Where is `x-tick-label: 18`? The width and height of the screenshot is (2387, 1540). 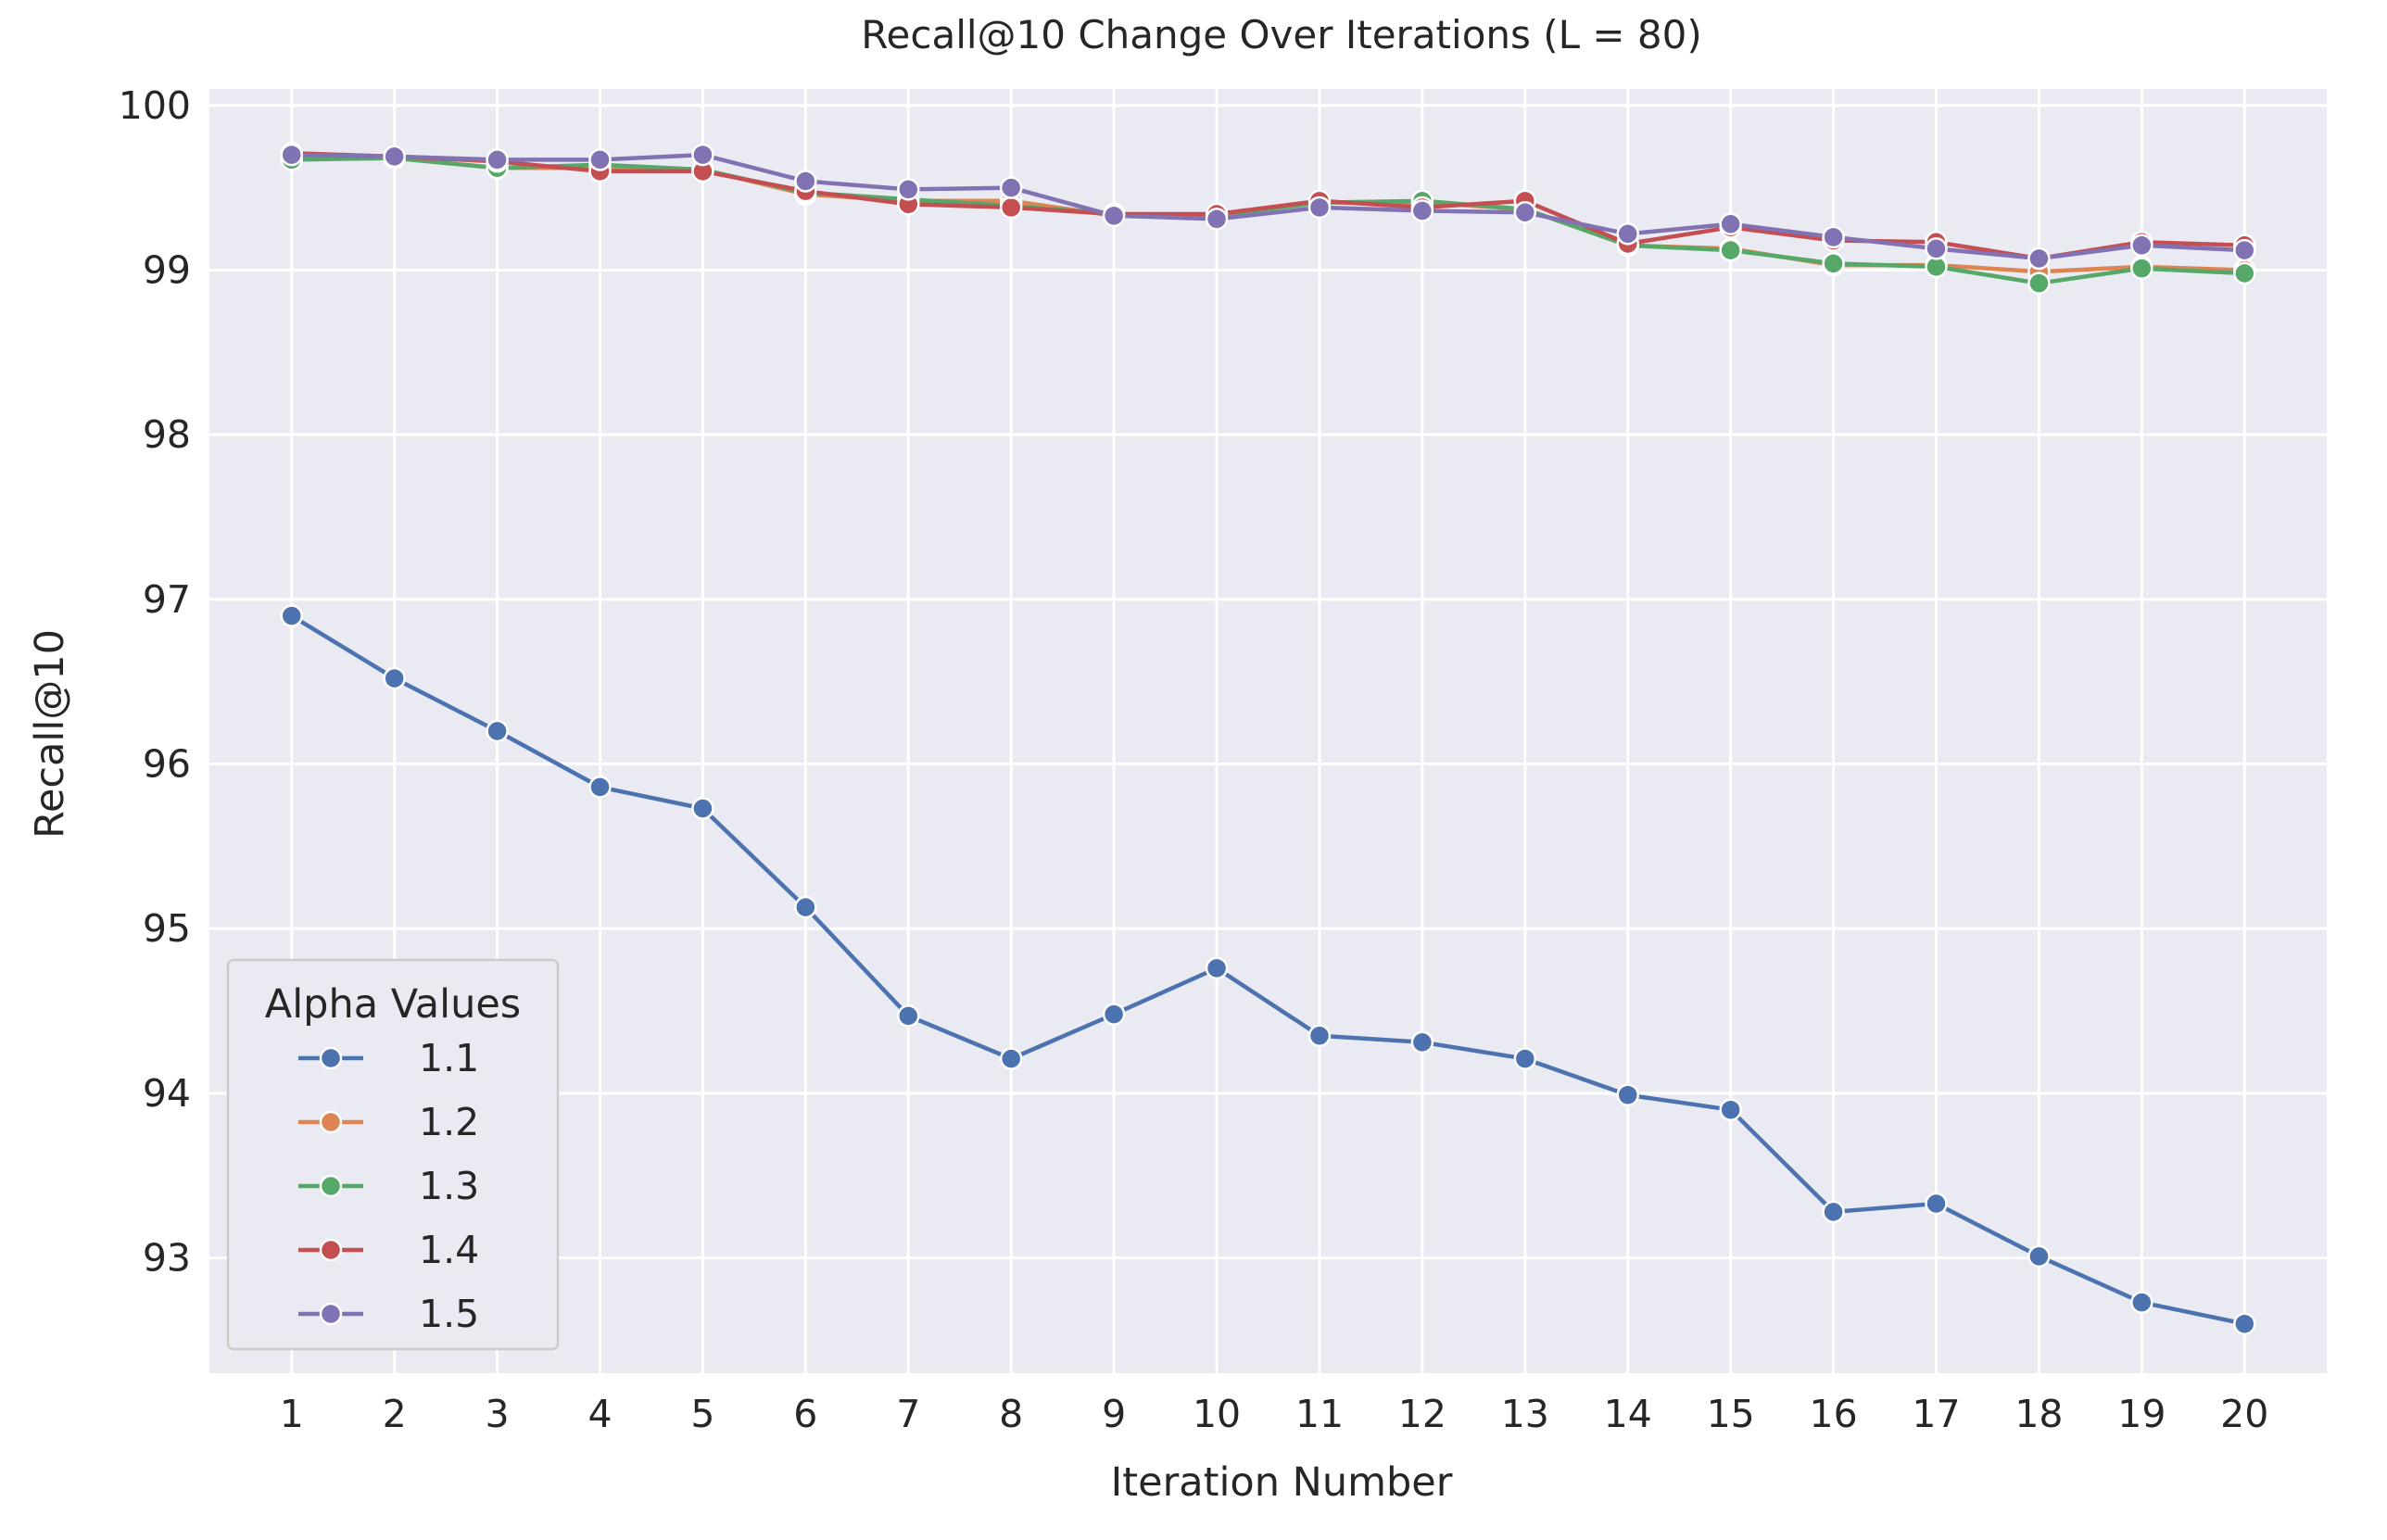
x-tick-label: 18 is located at coordinates (2038, 1414).